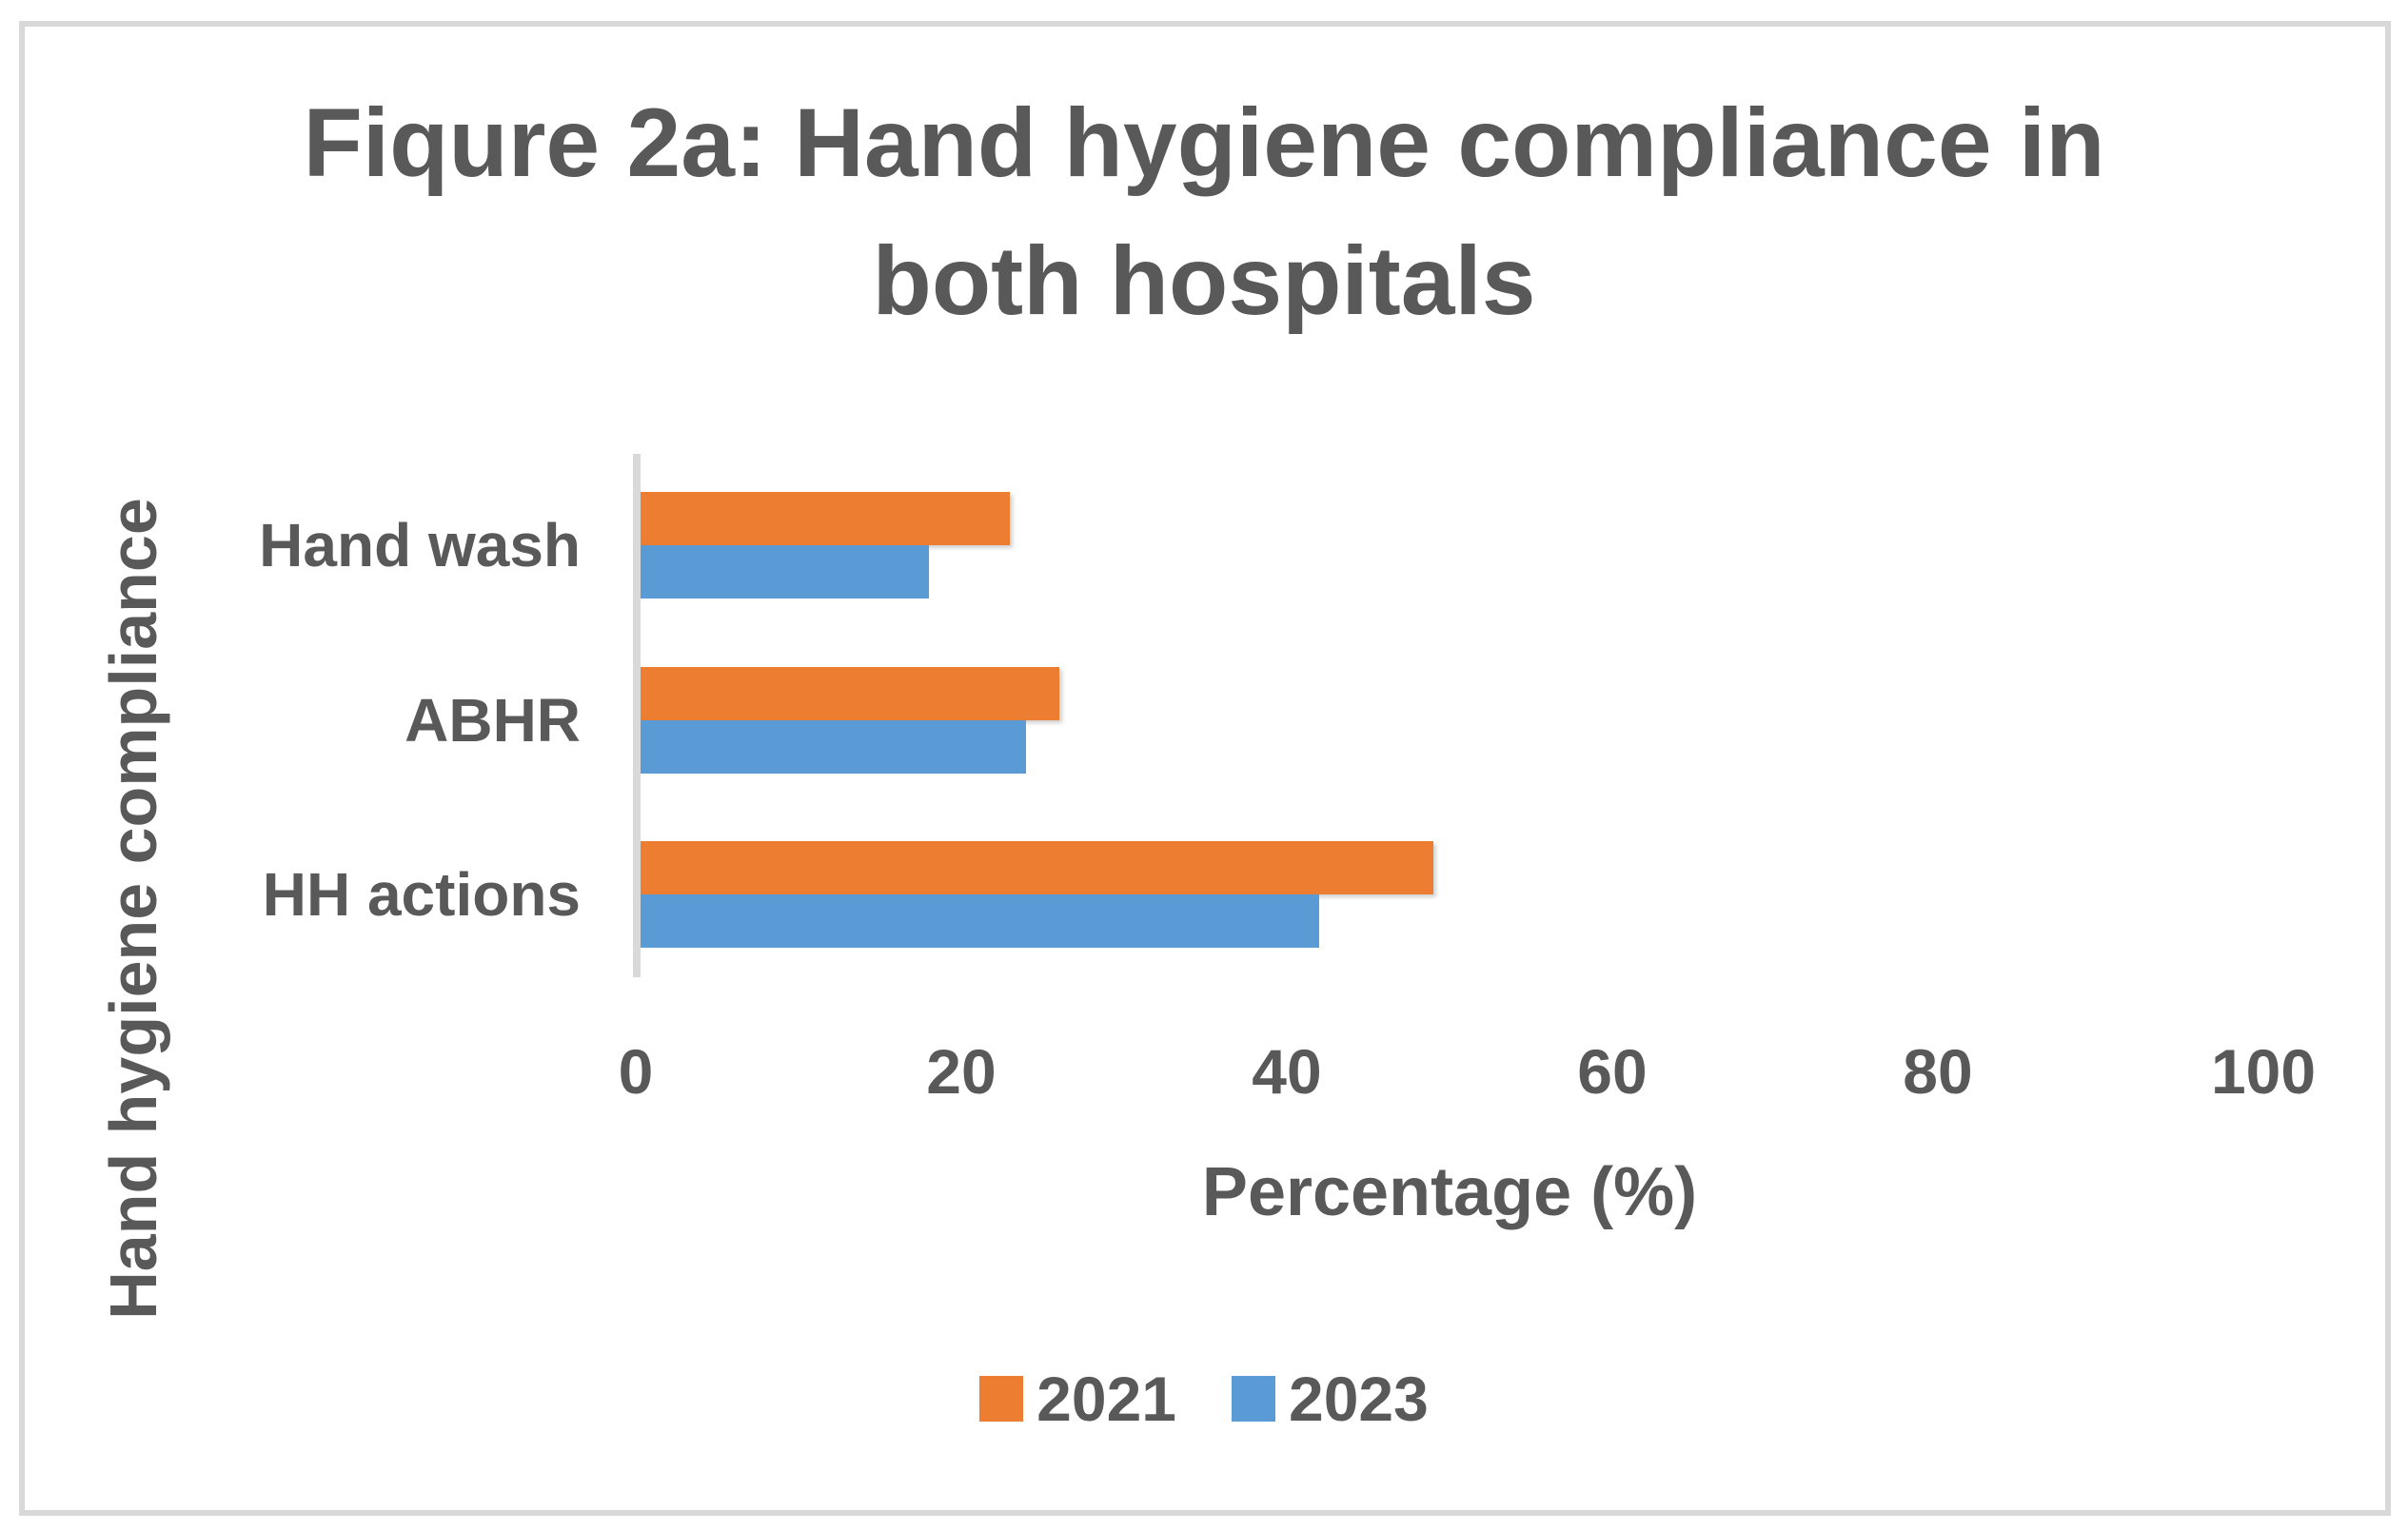 Image resolution: width=2408 pixels, height=1531 pixels. I want to click on legend-item-2021: 2021, so click(1077, 1399).